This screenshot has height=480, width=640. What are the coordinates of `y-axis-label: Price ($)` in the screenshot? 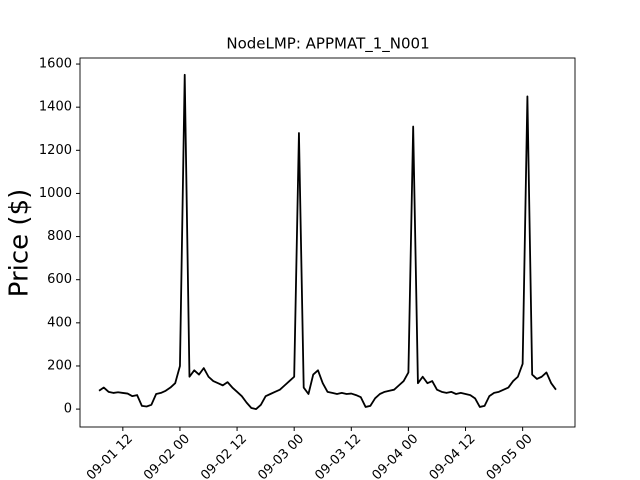 It's located at (20, 243).